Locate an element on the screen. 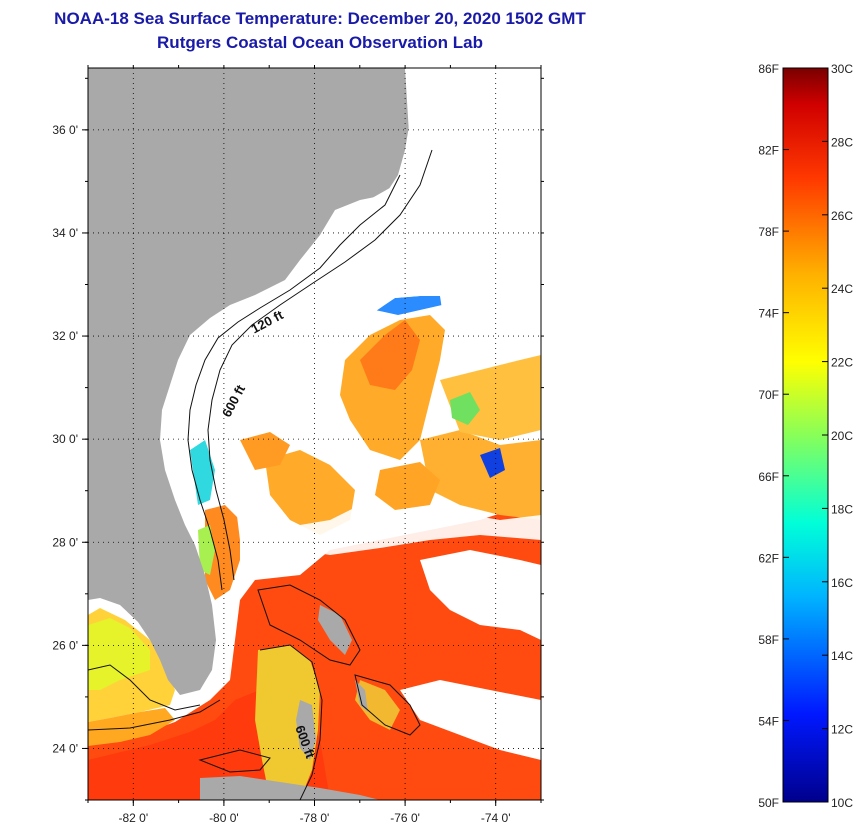 This screenshot has height=832, width=865. colorbar-label-c: 18C is located at coordinates (842, 509).